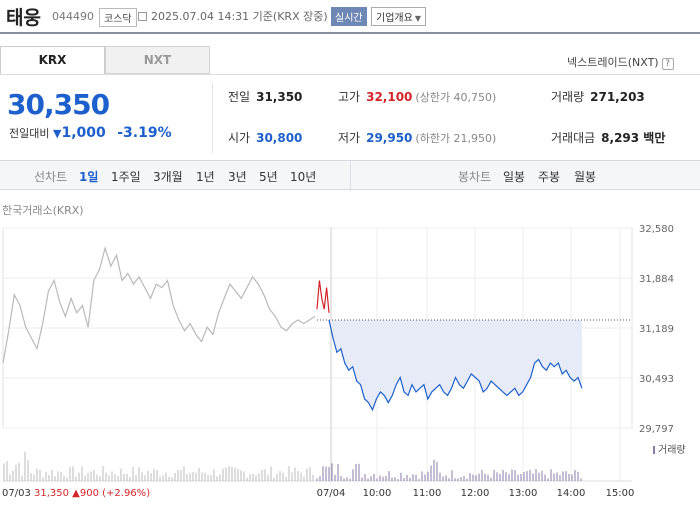 The image size is (700, 515). I want to click on stat-low: 저가 29,950 (하한가 21,950), so click(417, 137).